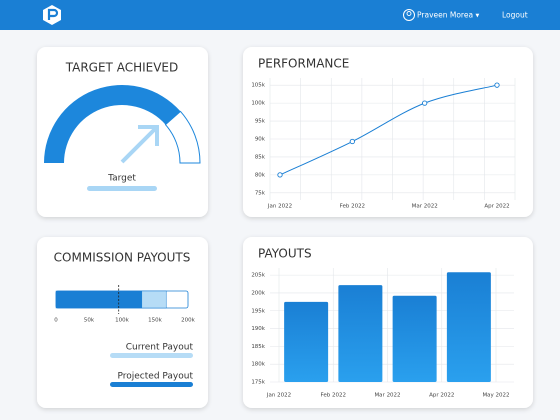 Image resolution: width=560 pixels, height=420 pixels. Describe the element at coordinates (303, 64) in the screenshot. I see `card-title: PERFORMANCE` at that location.